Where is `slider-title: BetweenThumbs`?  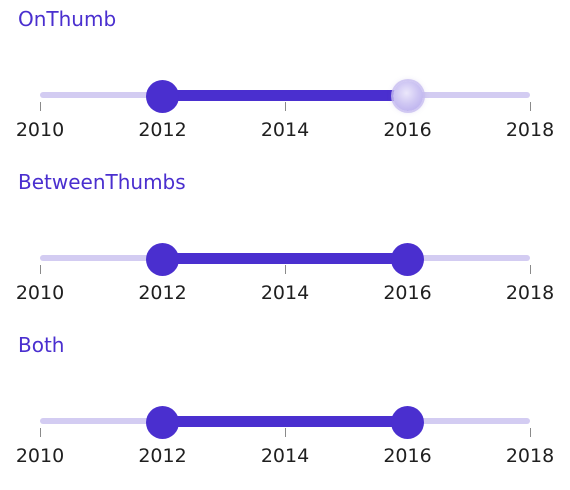 slider-title: BetweenThumbs is located at coordinates (102, 182).